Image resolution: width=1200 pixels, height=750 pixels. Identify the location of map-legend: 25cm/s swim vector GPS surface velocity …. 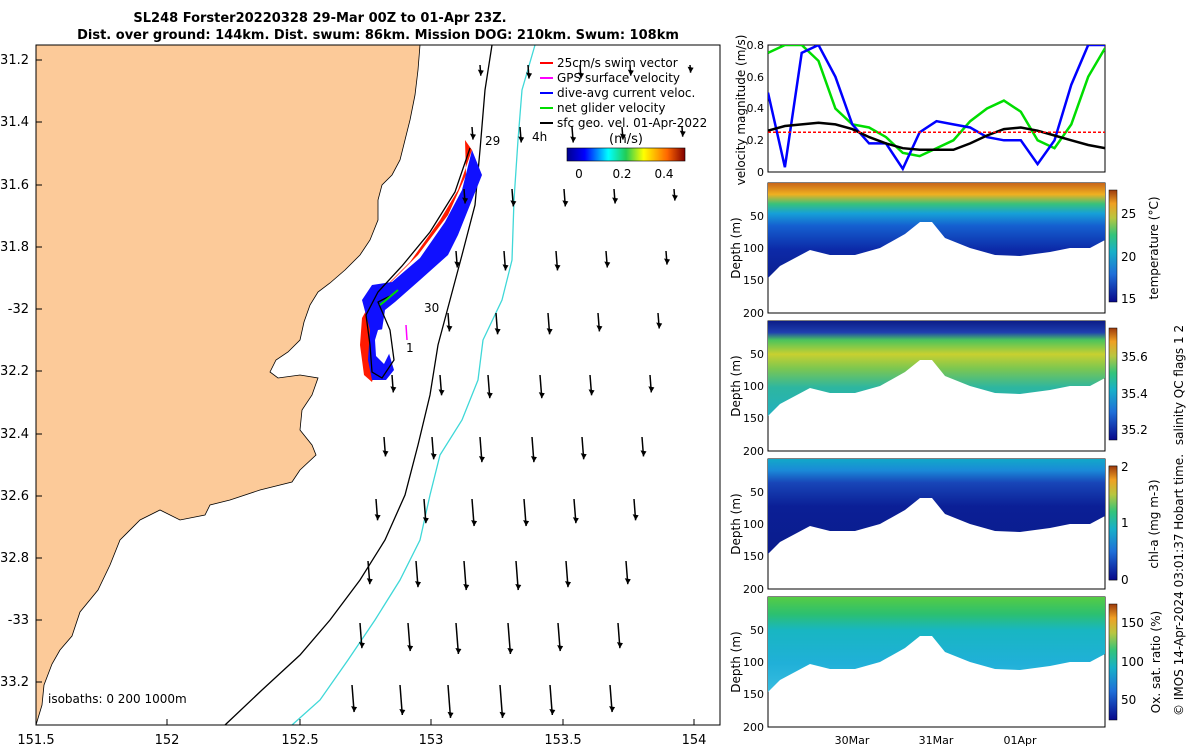
(623, 93).